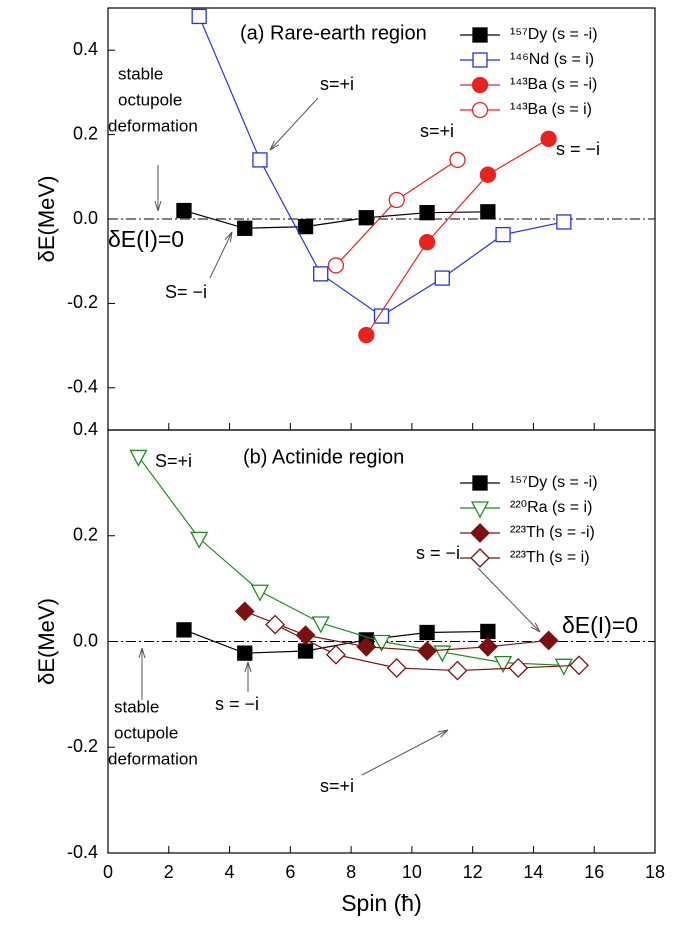 This screenshot has width=689, height=935. What do you see at coordinates (412, 872) in the screenshot?
I see `x-tick-label: 10` at bounding box center [412, 872].